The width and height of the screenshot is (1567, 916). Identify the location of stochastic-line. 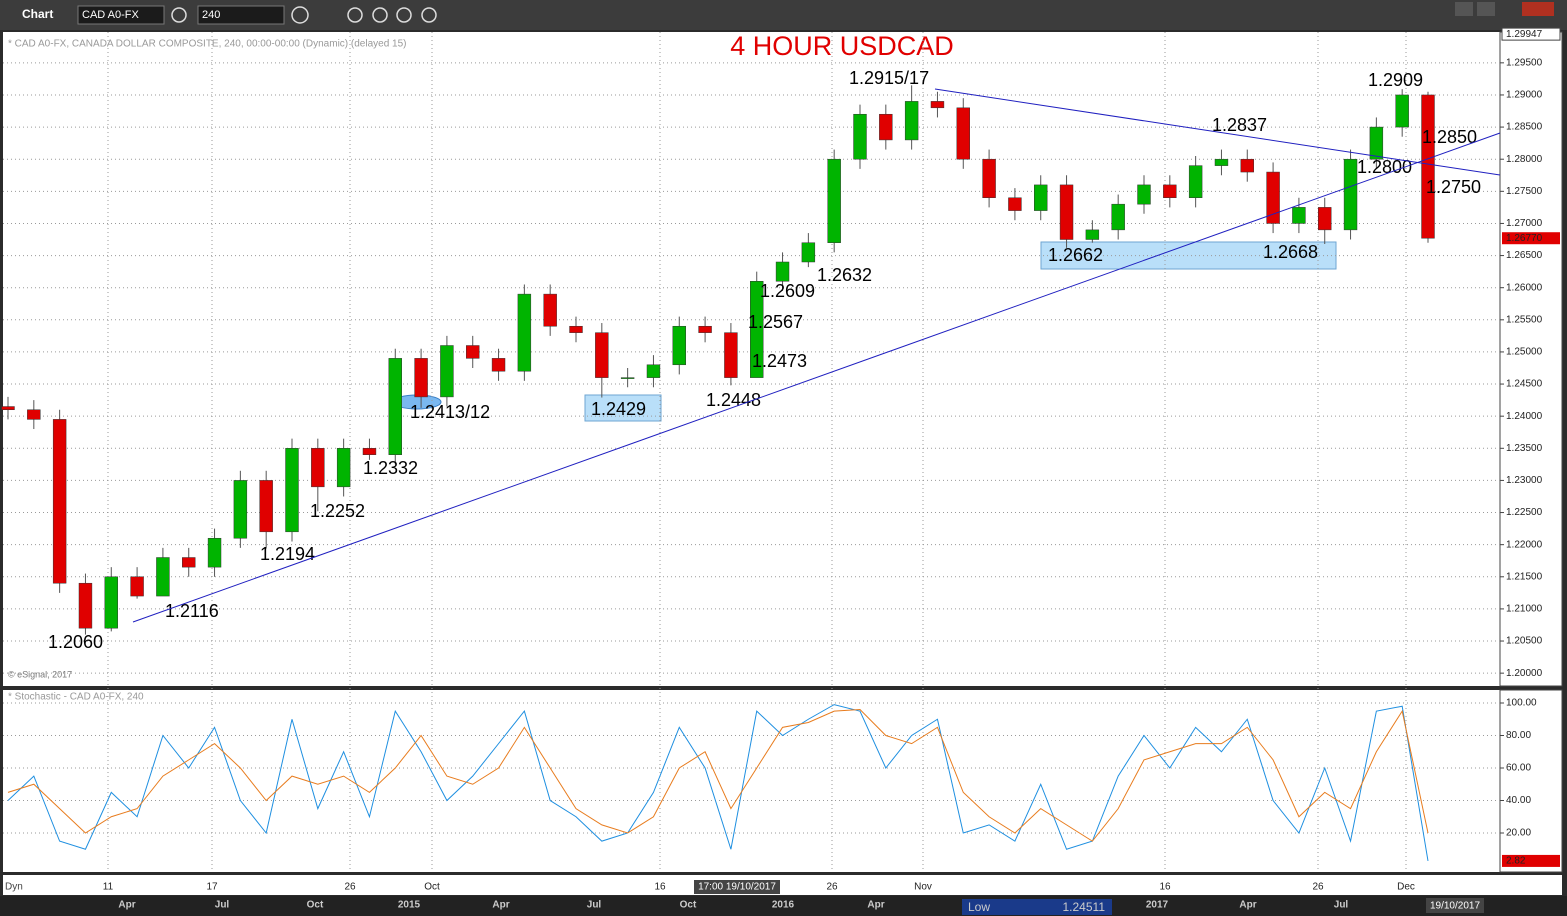
(718, 775).